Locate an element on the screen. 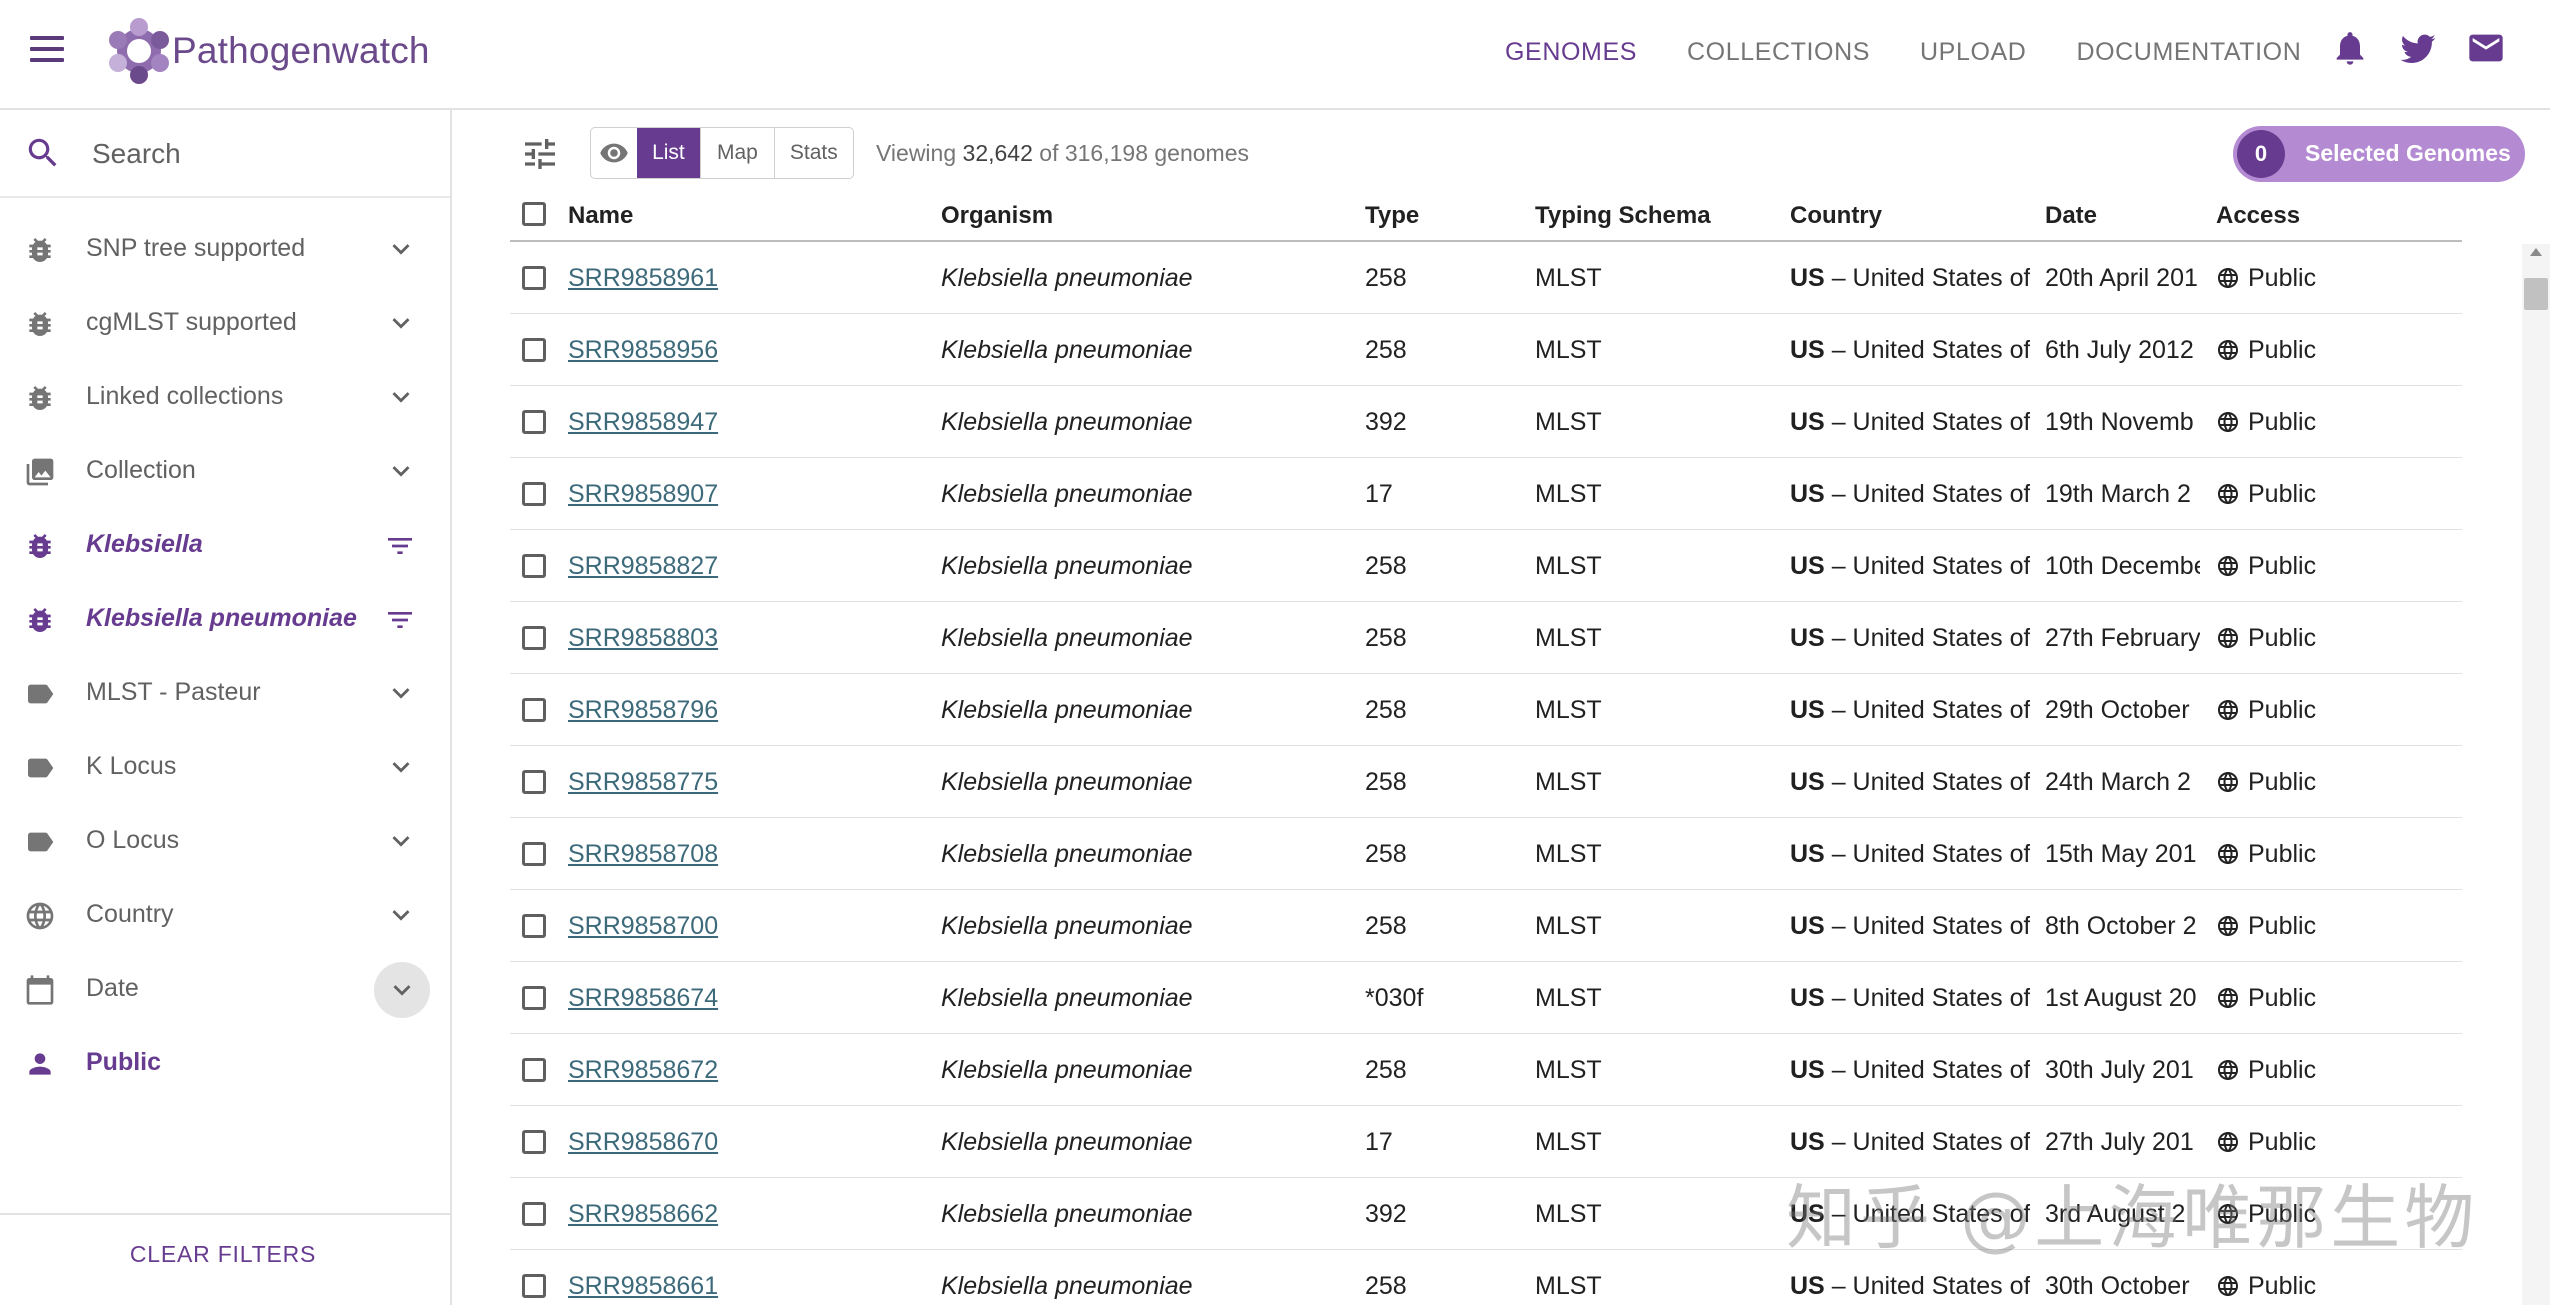 This screenshot has width=2550, height=1305. mail-icon is located at coordinates (2486, 48).